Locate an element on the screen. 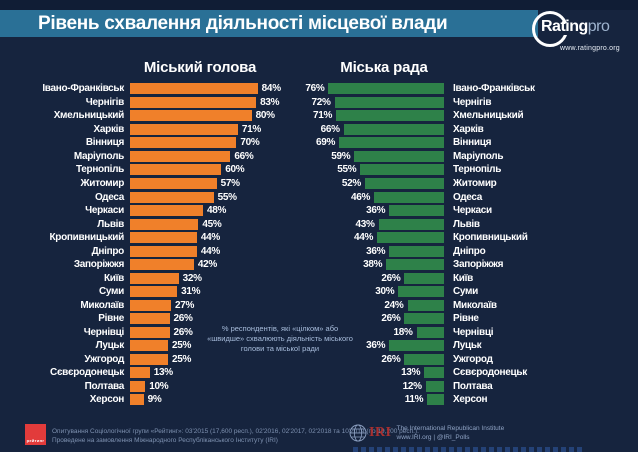  table-row: Чернігів 83% 72% Чернігів is located at coordinates (319, 103).